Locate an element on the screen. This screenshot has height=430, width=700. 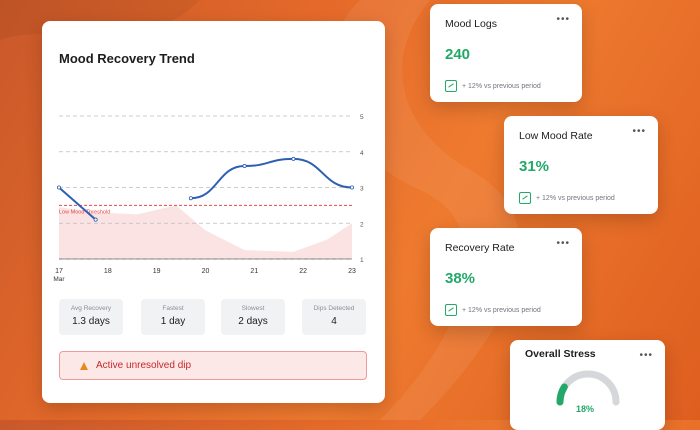
x-tick-label: 17 is located at coordinates (59, 271).